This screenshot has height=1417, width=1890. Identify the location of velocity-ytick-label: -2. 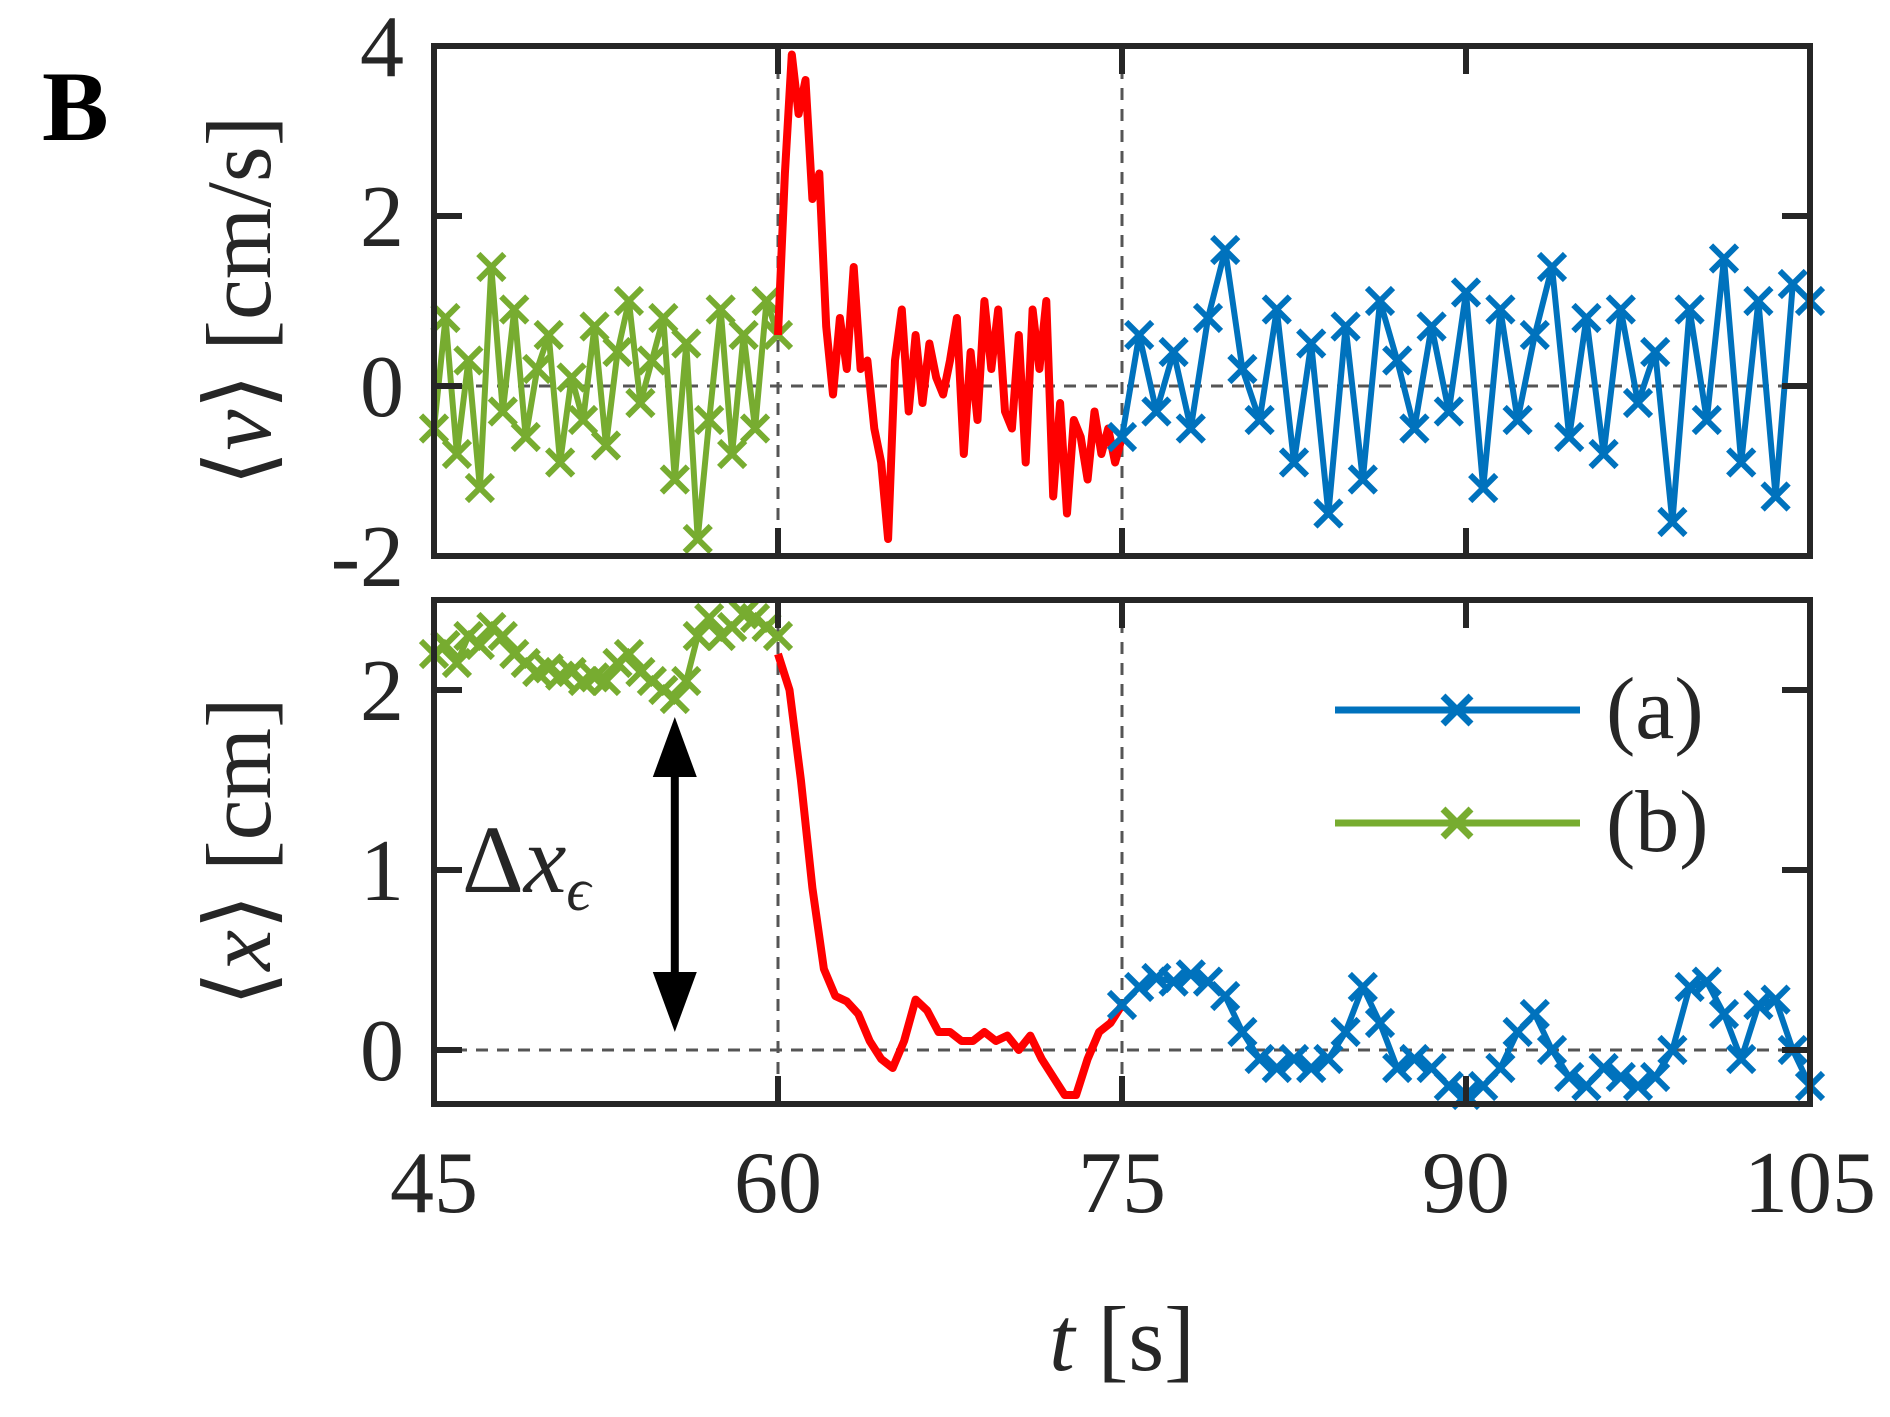
(367, 557).